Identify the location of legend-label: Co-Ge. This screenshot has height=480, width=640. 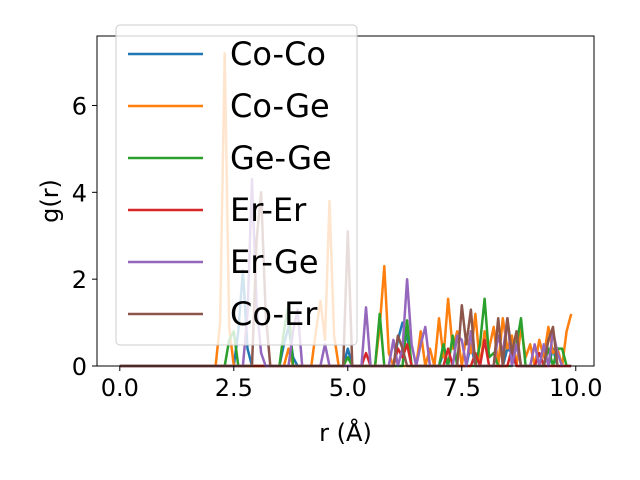
(280, 106).